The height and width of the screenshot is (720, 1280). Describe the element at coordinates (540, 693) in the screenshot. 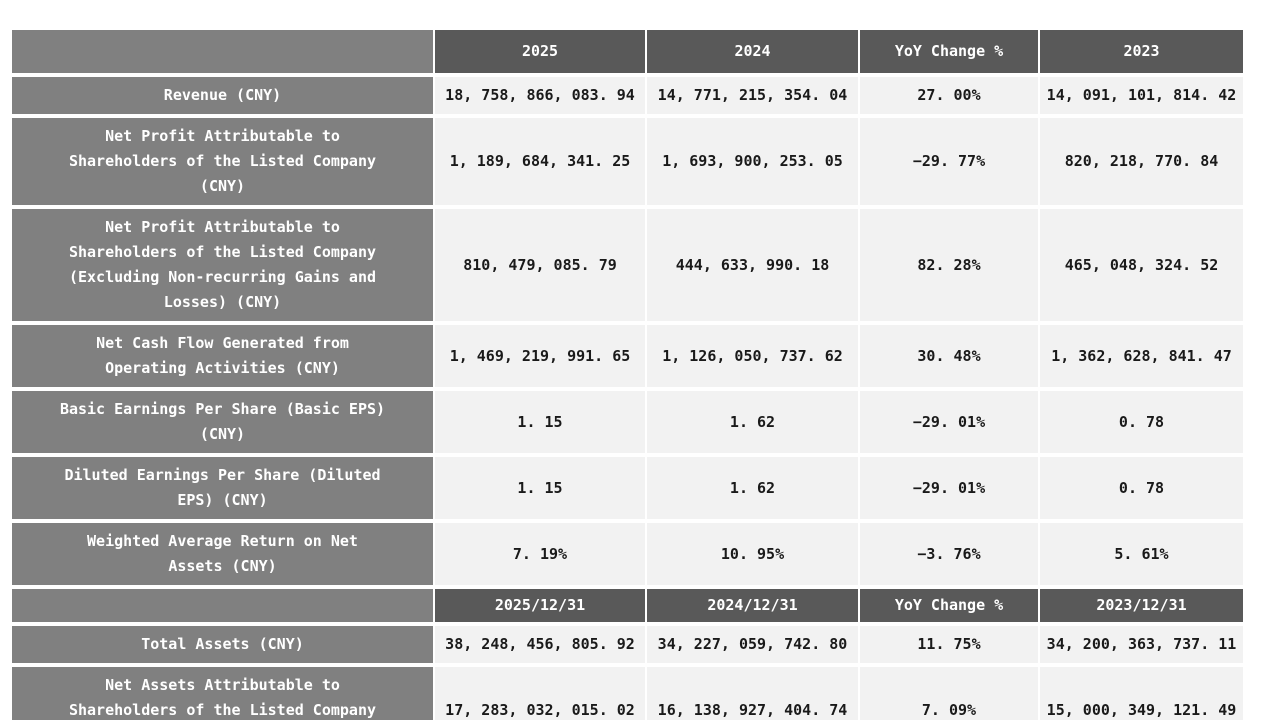

I see `net-assets-2025-value: 17, 283, 032, 015. 02` at that location.